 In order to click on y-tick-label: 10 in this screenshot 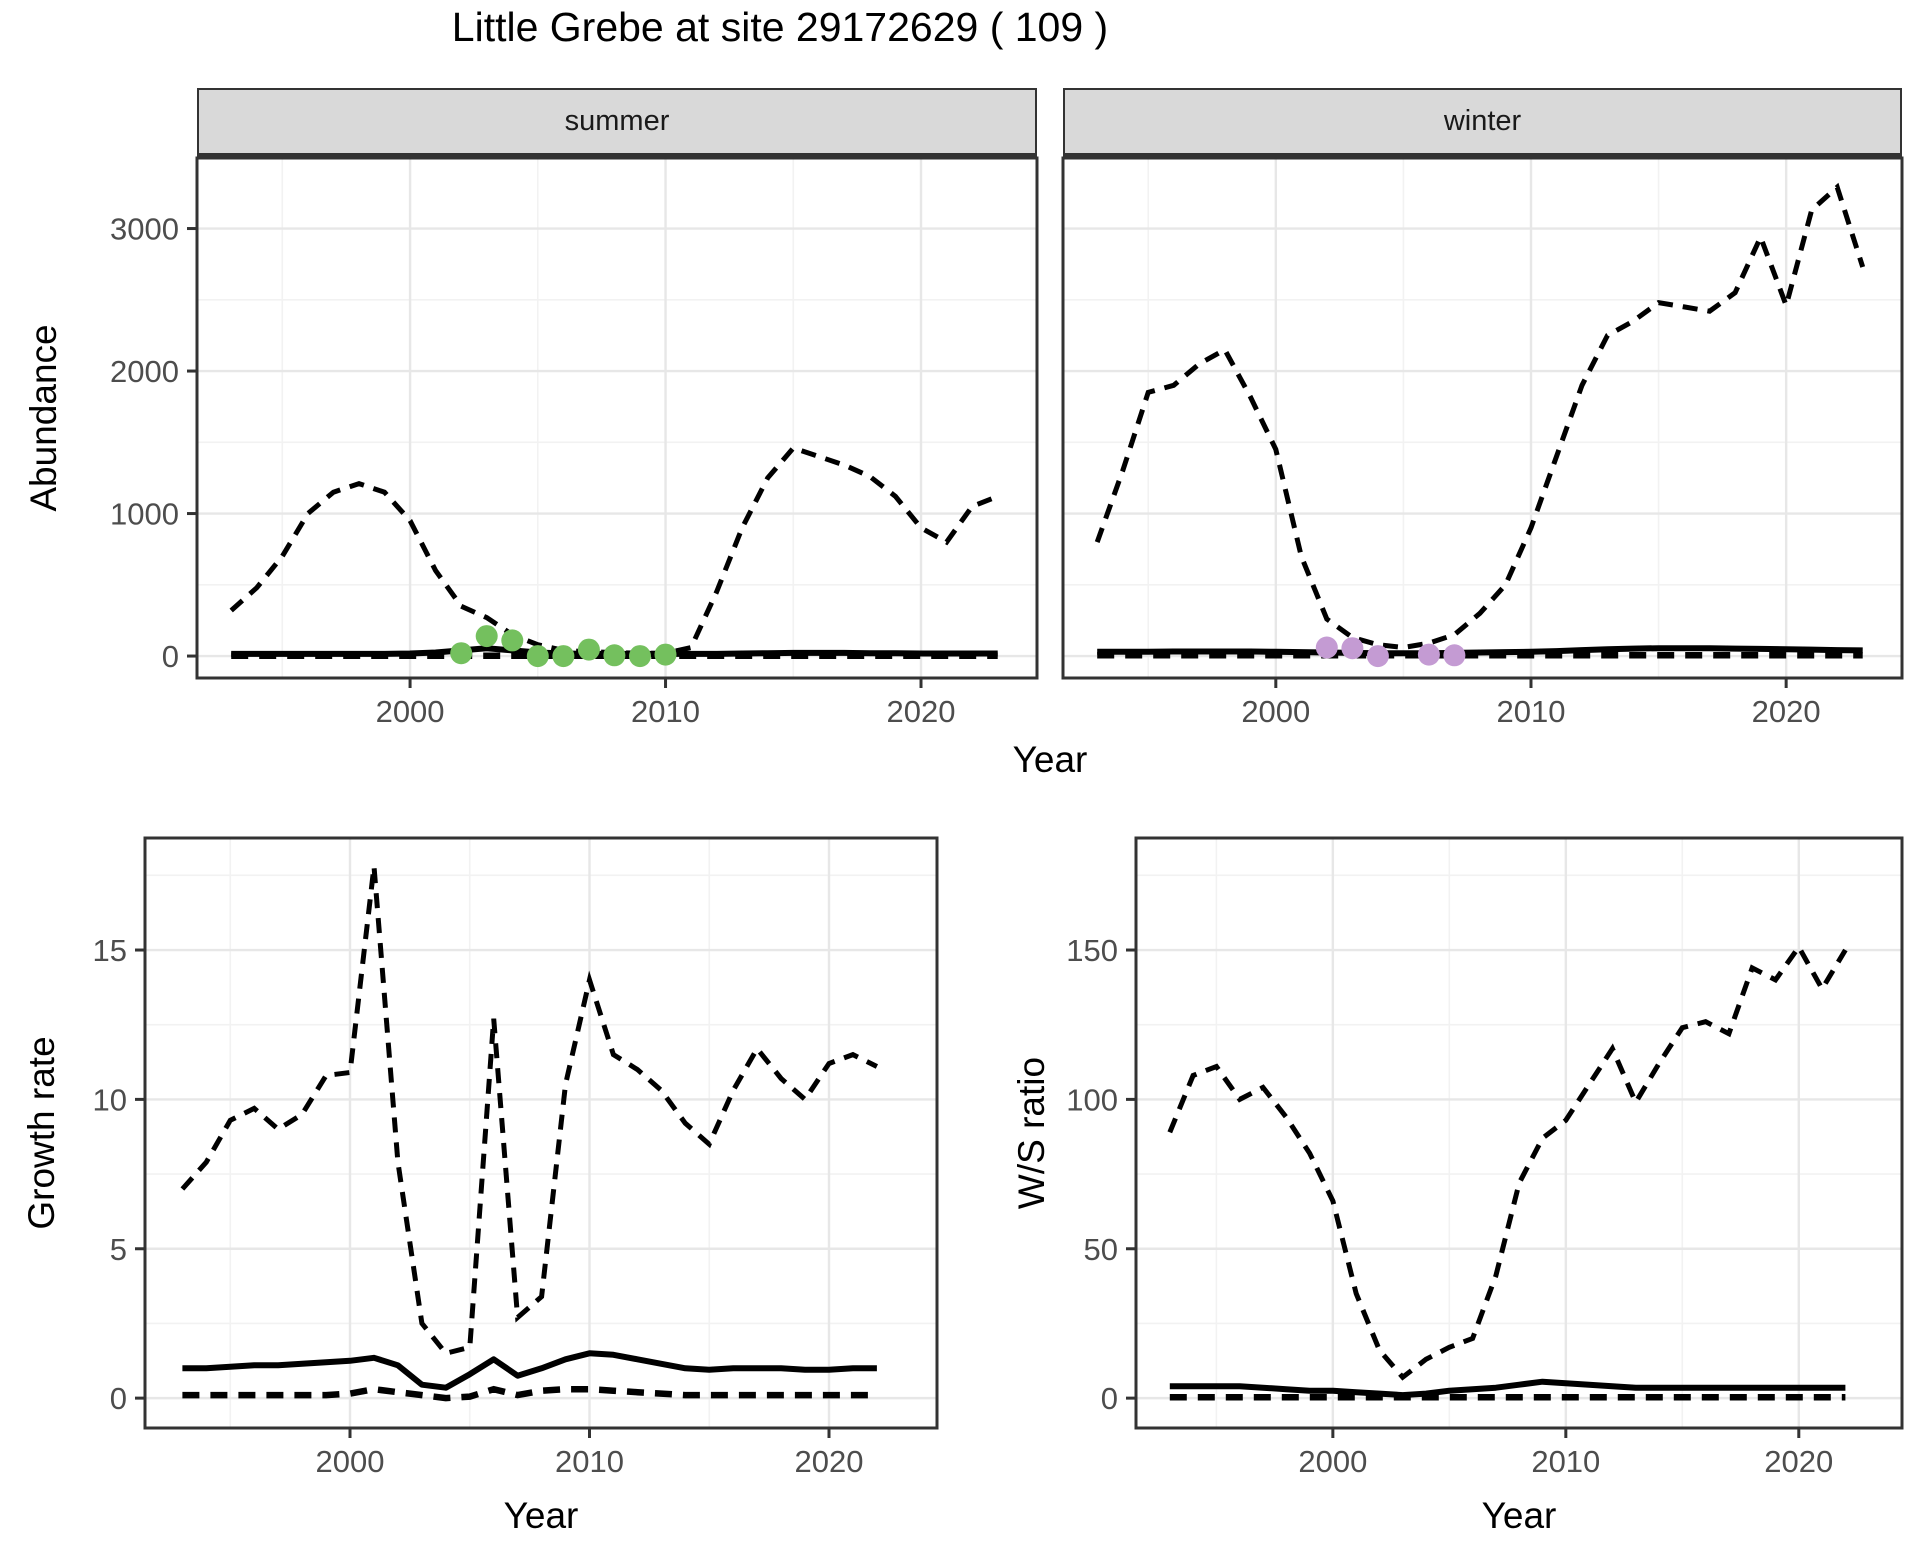, I will do `click(110, 1099)`.